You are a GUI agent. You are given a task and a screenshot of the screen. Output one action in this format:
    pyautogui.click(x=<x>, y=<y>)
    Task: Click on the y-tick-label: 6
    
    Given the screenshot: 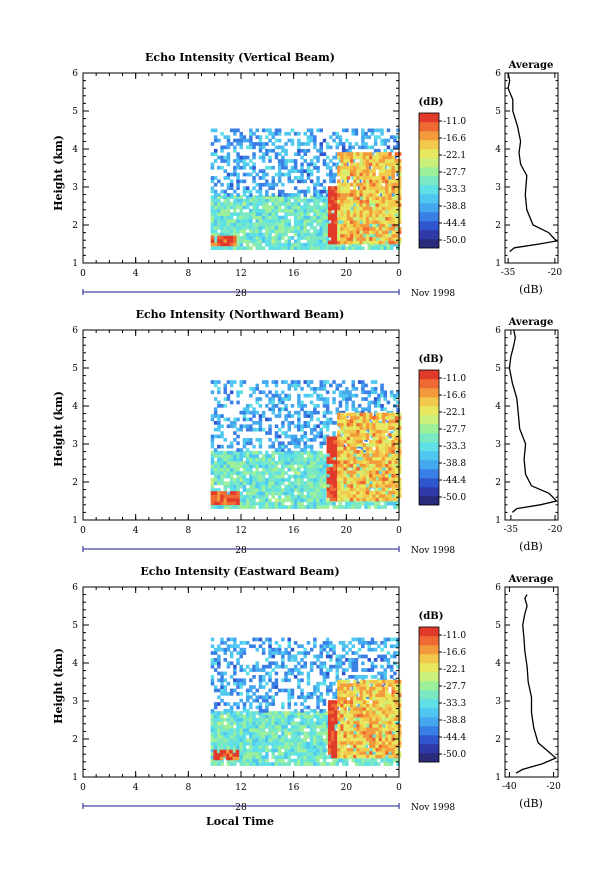 What is the action you would take?
    pyautogui.click(x=75, y=74)
    